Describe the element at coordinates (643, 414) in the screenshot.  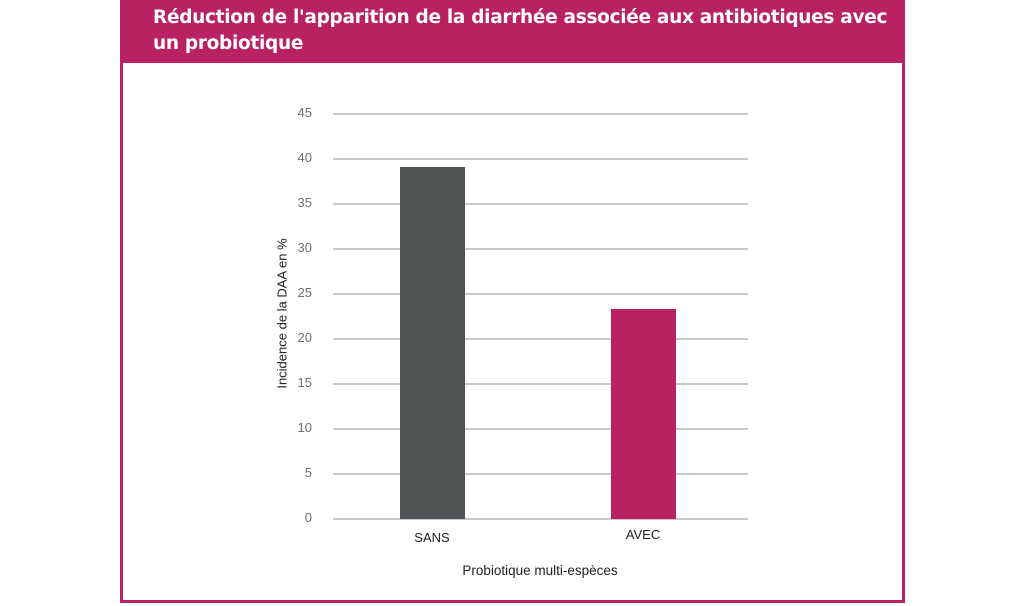
I see `bar-avec` at that location.